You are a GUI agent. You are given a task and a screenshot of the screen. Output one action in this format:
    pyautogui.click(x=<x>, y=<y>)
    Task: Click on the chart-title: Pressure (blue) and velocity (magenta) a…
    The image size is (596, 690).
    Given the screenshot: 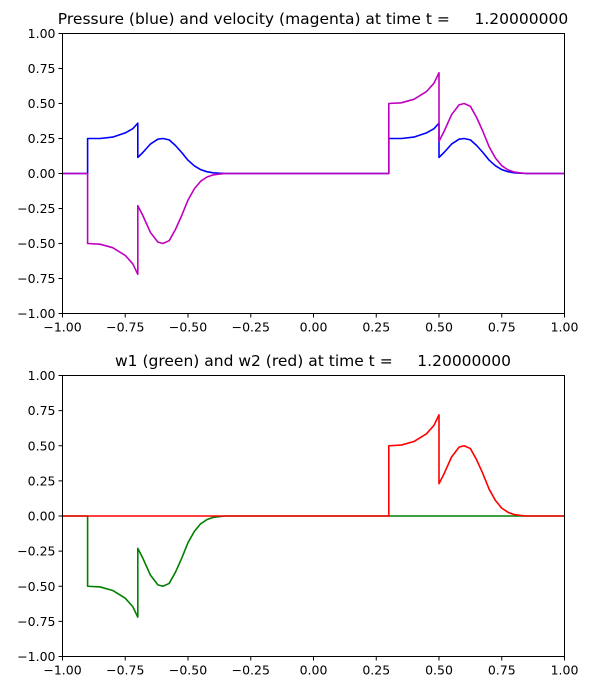 What is the action you would take?
    pyautogui.click(x=313, y=19)
    